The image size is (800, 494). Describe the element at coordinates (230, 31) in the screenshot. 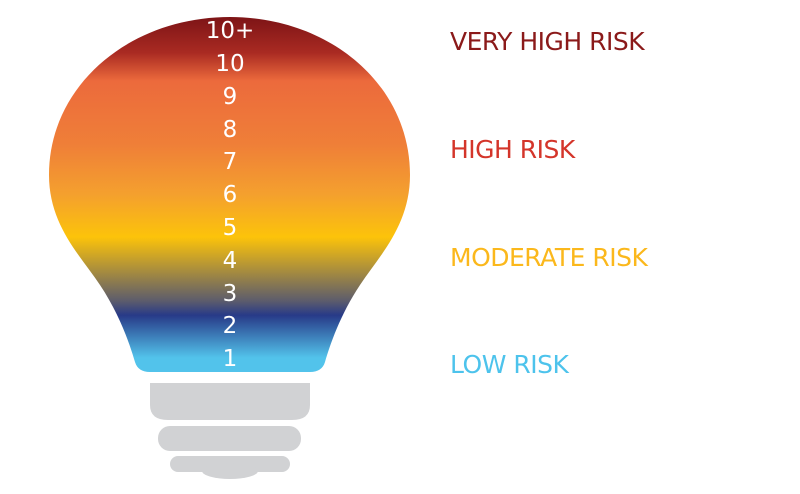

I see `scale-label: 10+` at that location.